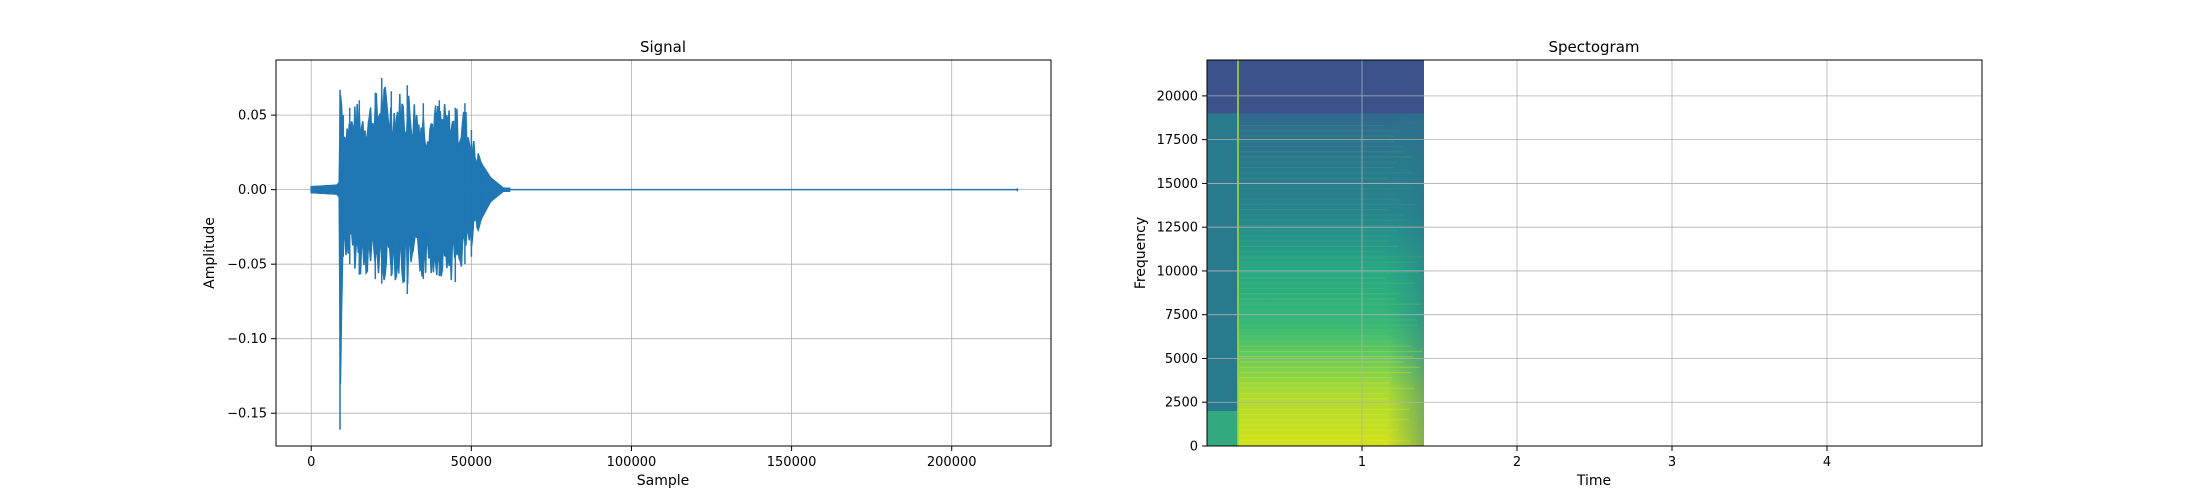  Describe the element at coordinates (1181, 359) in the screenshot. I see `spectrogram-y-tick-label: 5000` at that location.